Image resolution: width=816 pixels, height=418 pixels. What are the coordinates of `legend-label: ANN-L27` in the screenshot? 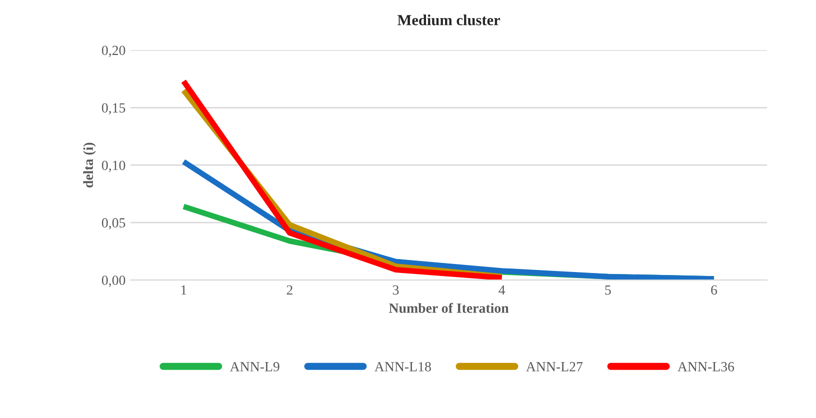 It's located at (554, 367).